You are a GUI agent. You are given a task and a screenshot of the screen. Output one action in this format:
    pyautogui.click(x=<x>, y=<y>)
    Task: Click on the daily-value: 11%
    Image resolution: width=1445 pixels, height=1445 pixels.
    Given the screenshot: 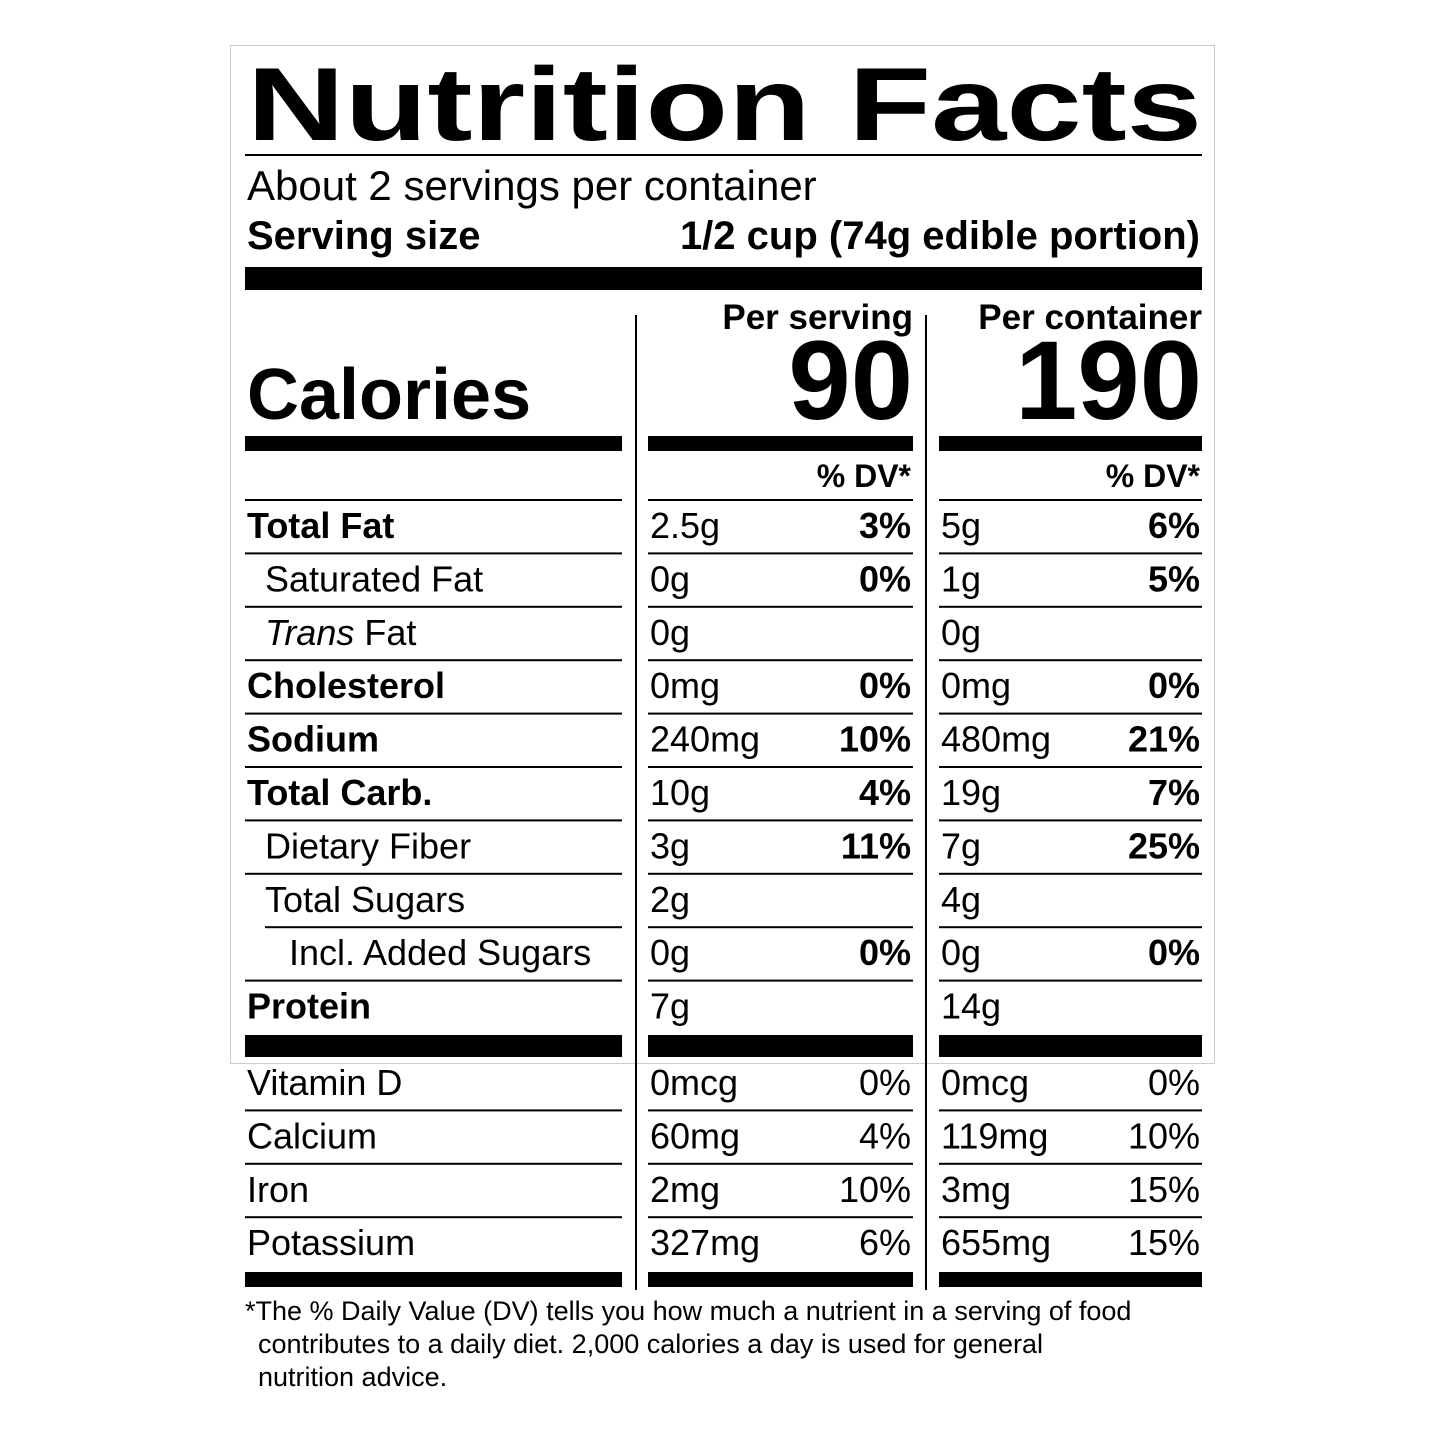 What is the action you would take?
    pyautogui.click(x=876, y=845)
    